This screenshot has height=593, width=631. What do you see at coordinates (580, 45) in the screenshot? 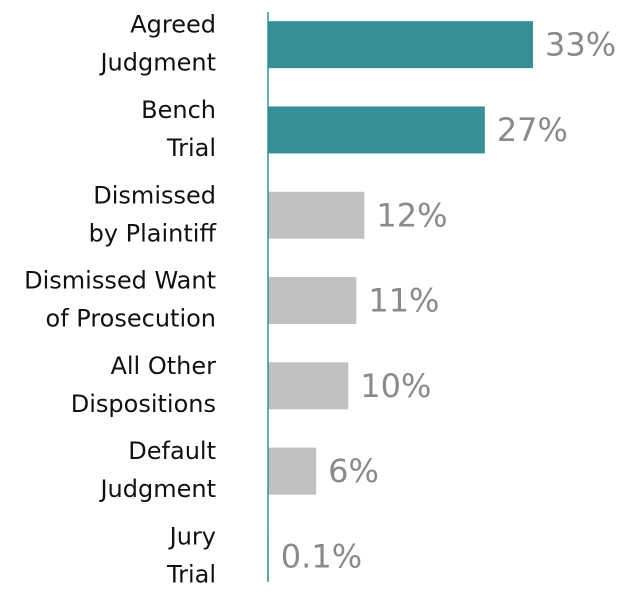
I see `value-label: 33%` at bounding box center [580, 45].